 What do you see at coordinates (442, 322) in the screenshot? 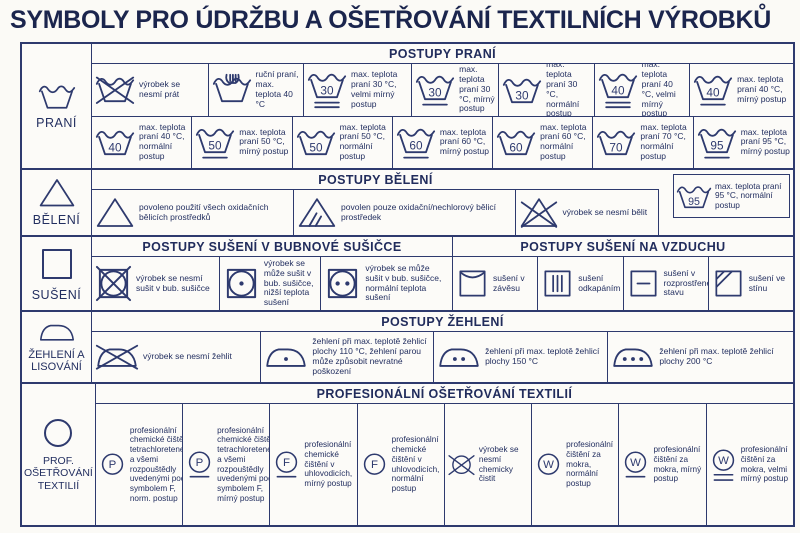
I see `header-postupy-zehleni: POSTUPY ŽEHLENÍ` at bounding box center [442, 322].